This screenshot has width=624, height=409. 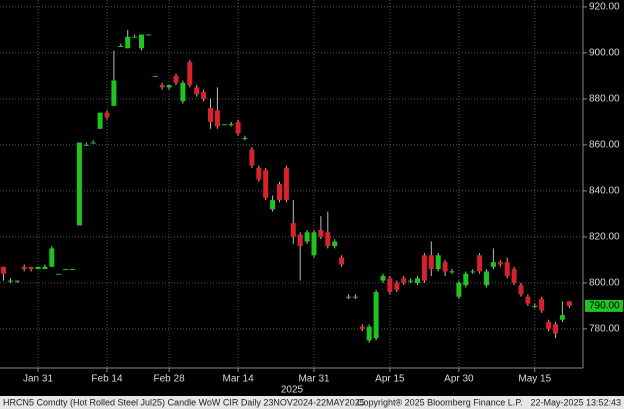 I want to click on y-tick-label: 920.00, so click(x=604, y=7).